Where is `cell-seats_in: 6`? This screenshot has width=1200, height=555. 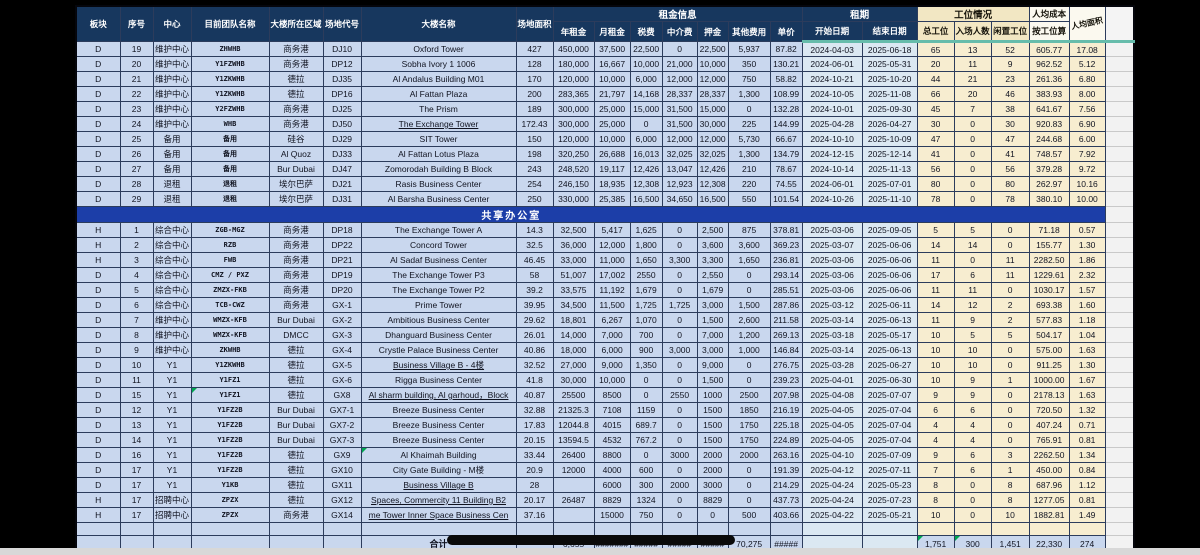
cell-seats_in: 6 is located at coordinates (972, 470).